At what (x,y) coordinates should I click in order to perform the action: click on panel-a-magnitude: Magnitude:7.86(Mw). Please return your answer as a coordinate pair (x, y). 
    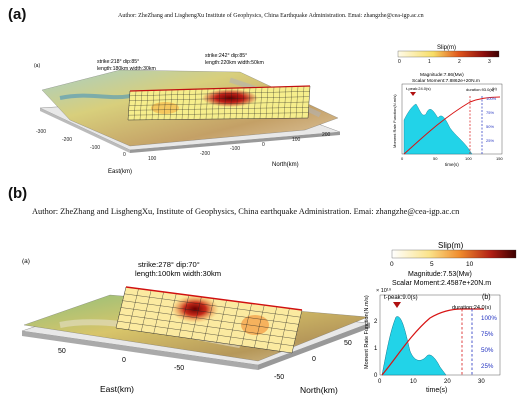
    Looking at the image, I should click on (442, 75).